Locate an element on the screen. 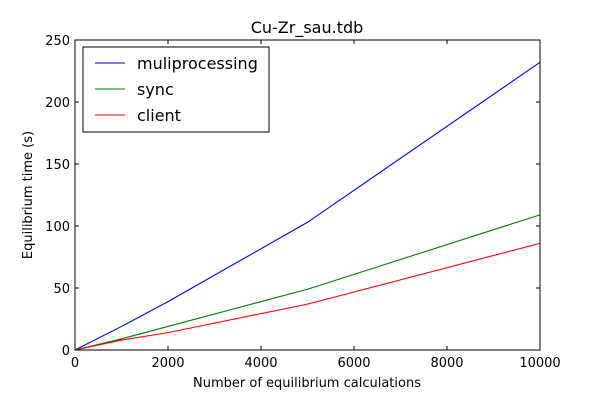  x-tick-label: 8000 is located at coordinates (446, 363).